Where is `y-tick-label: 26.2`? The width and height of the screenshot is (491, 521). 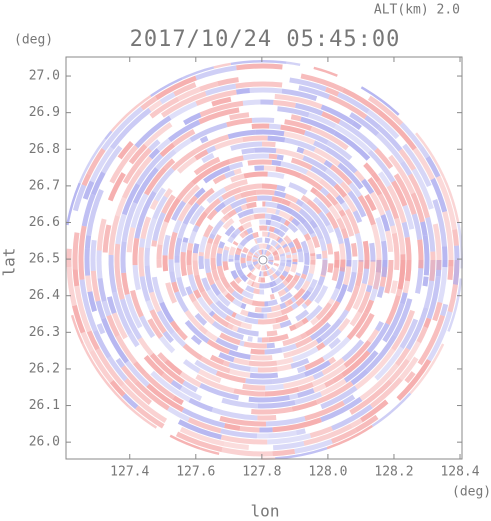
y-tick-label: 26.2 is located at coordinates (44, 368).